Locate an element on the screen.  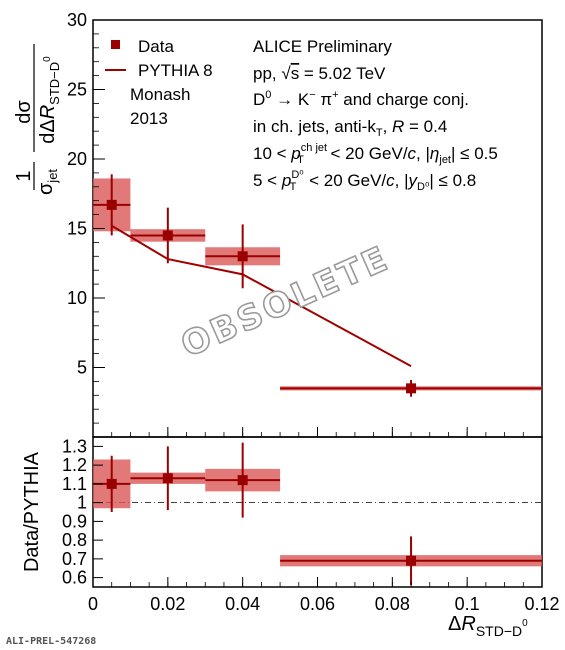
top-y-tick-label-2: 15 is located at coordinates (77, 229).